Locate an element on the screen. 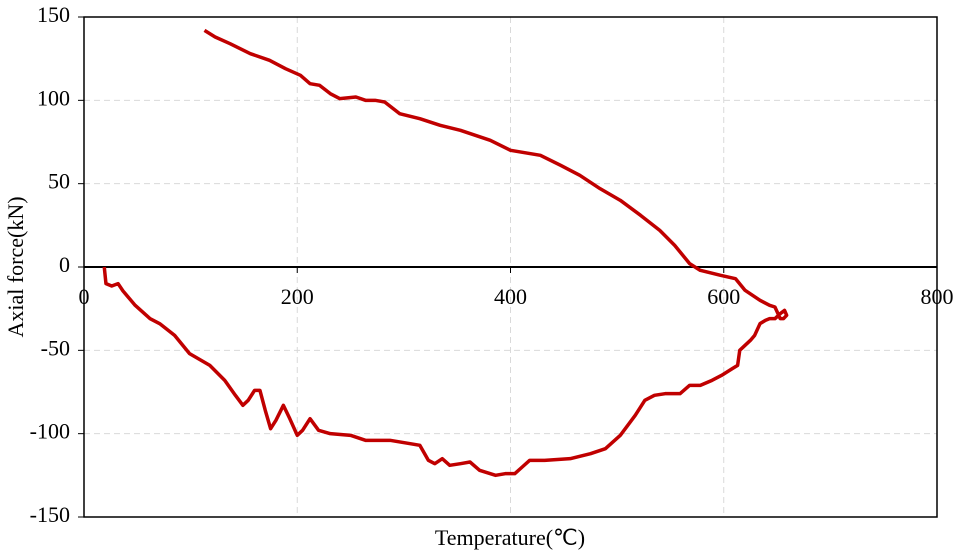 This screenshot has width=962, height=555. y-axis-label: Axial force(kN) is located at coordinates (15, 266).